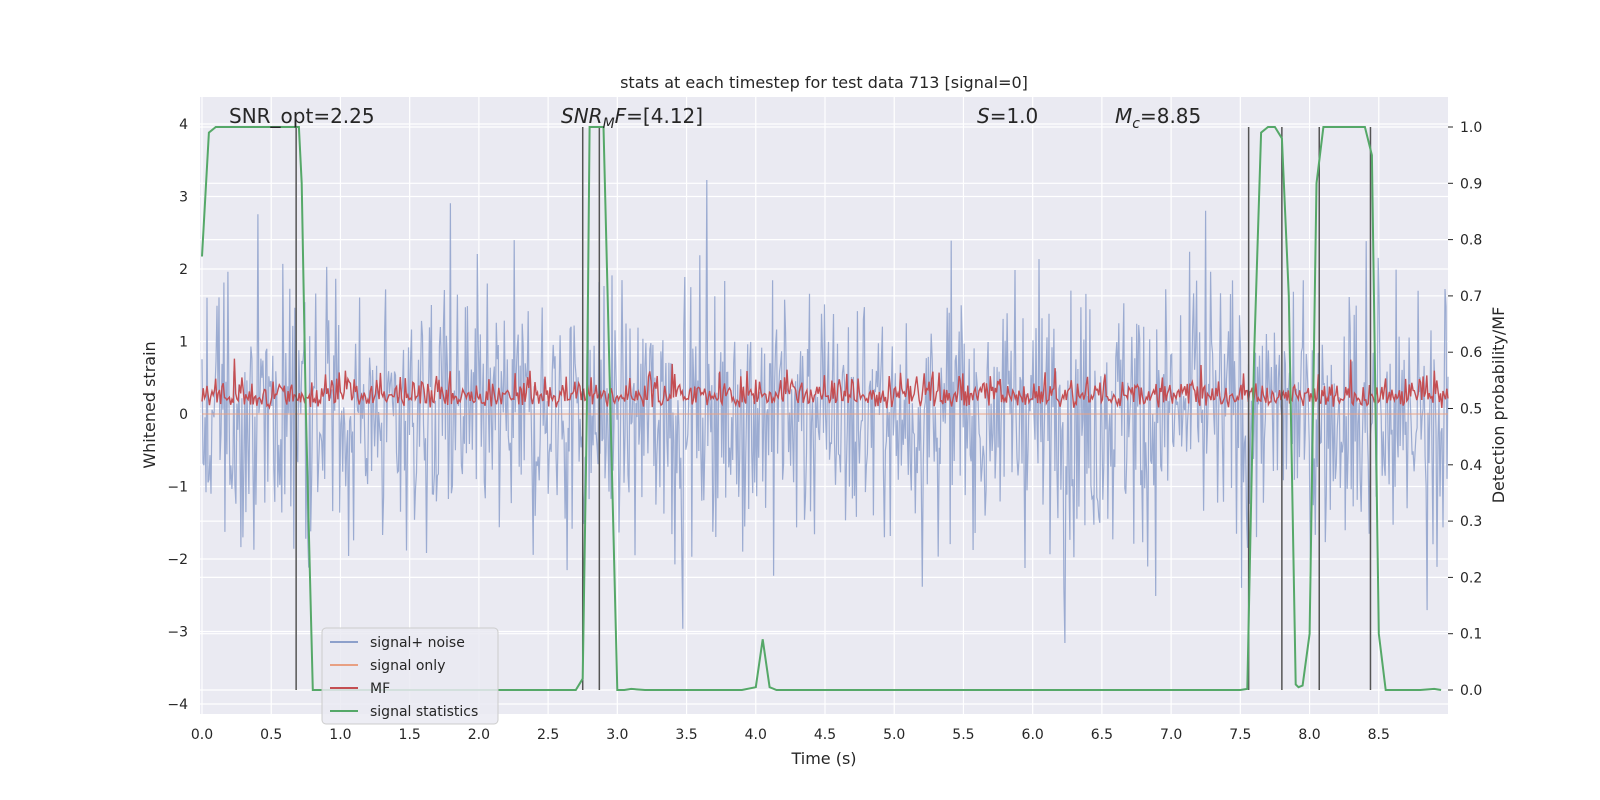  What do you see at coordinates (271, 735) in the screenshot?
I see `x-tick-1: 0.5` at bounding box center [271, 735].